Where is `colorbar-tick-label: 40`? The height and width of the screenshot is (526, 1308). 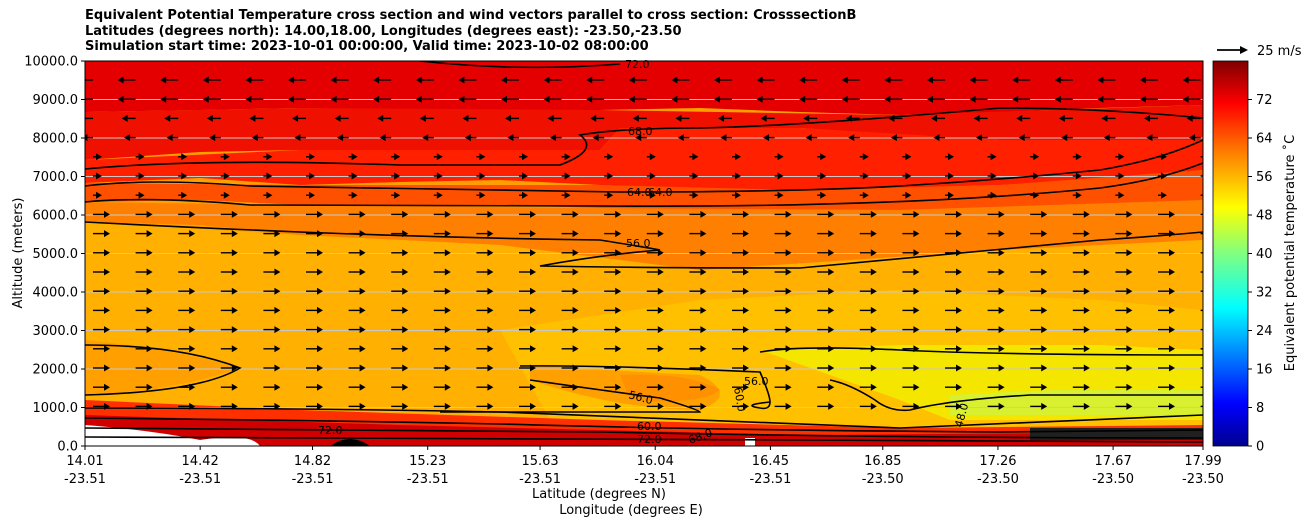
colorbar-tick-label: 40 is located at coordinates (1264, 254).